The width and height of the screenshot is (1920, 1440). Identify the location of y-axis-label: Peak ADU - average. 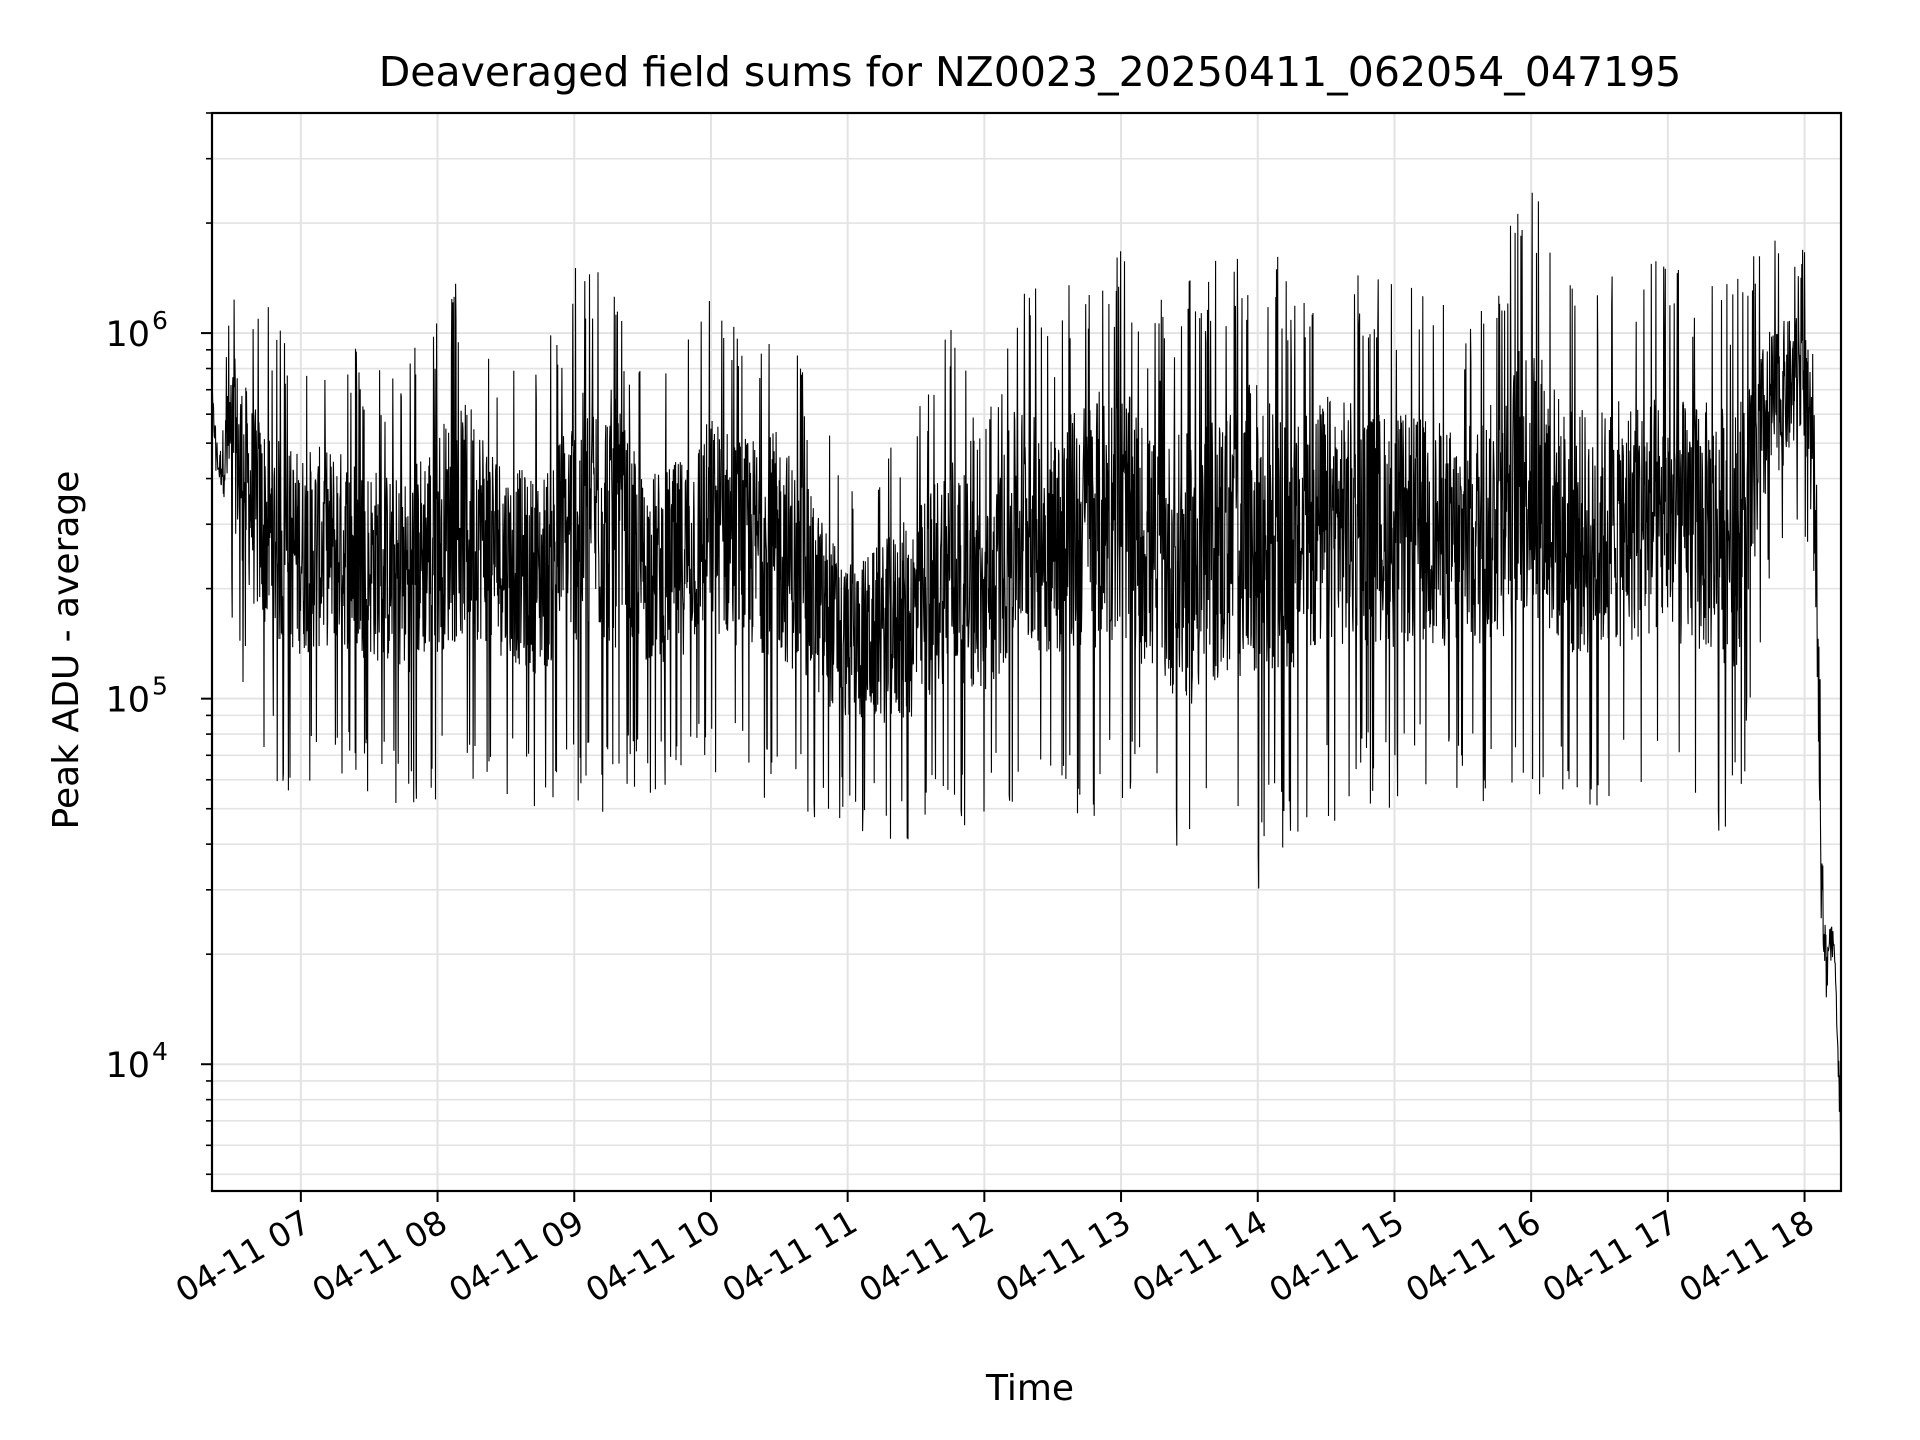
(66, 650).